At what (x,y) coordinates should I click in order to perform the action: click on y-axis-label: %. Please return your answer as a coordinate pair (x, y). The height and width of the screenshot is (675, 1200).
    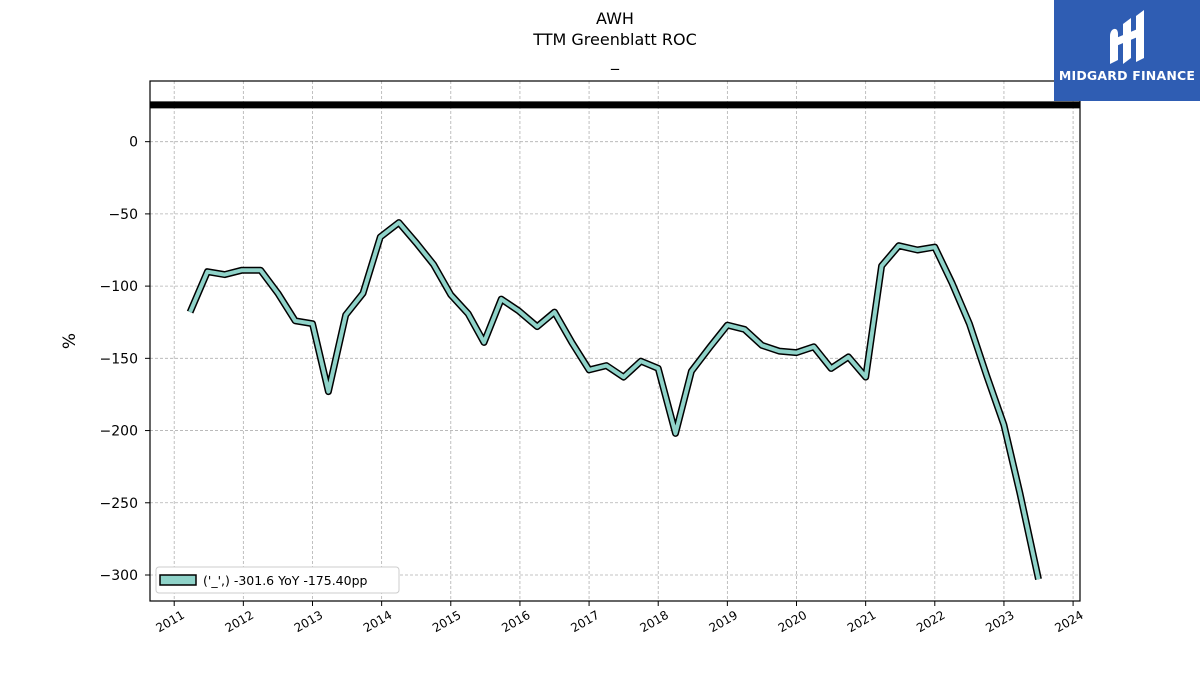
    Looking at the image, I should click on (70, 341).